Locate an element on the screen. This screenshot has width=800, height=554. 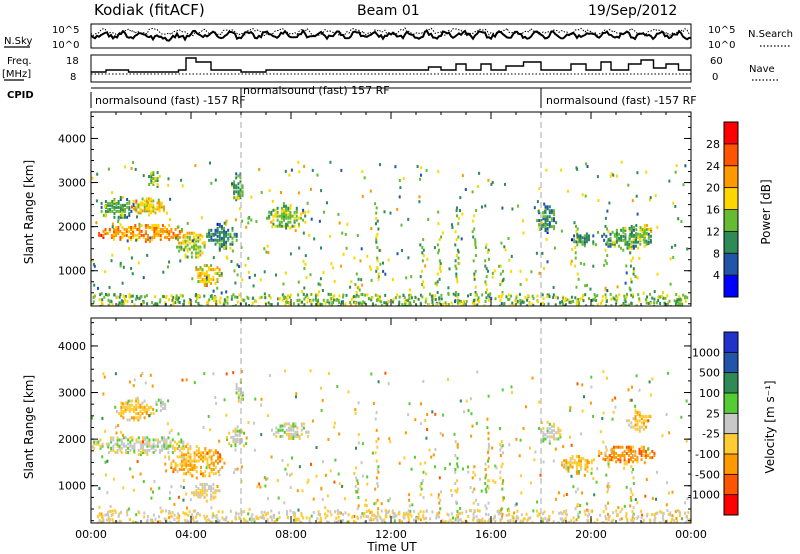
freq-label-1: Freq. is located at coordinates (19, 61).